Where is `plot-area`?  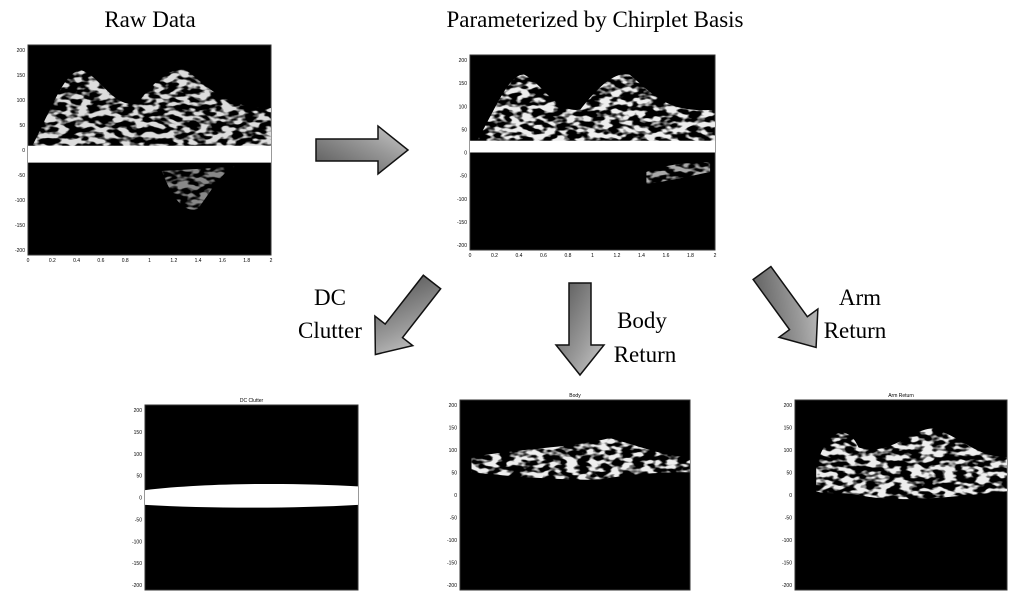
plot-area is located at coordinates (575, 495).